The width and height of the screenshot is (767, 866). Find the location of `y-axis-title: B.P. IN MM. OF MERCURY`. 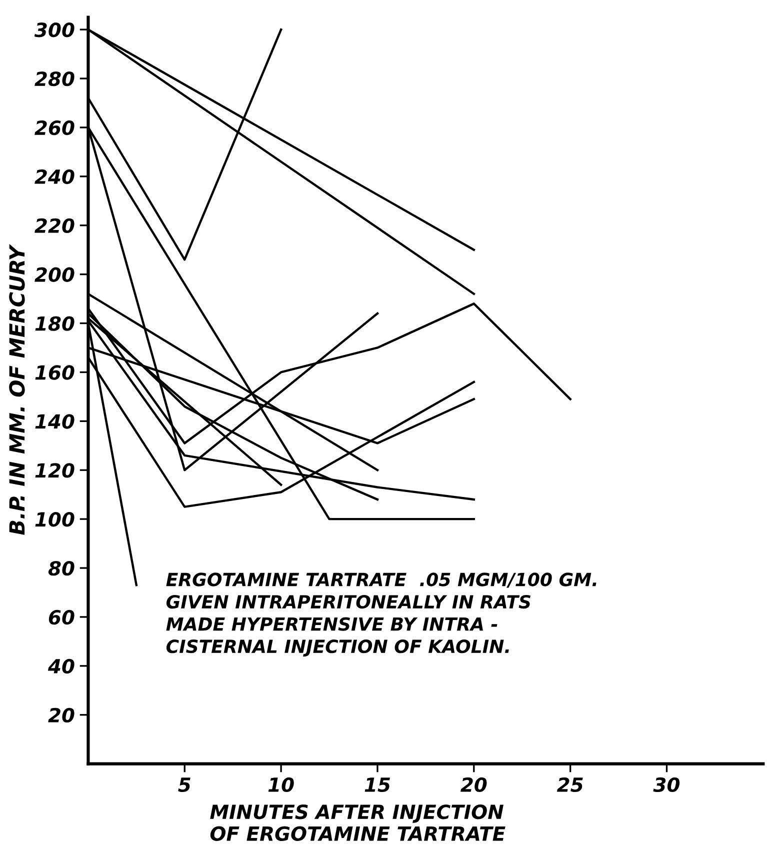

y-axis-title: B.P. IN MM. OF MERCURY is located at coordinates (17, 389).